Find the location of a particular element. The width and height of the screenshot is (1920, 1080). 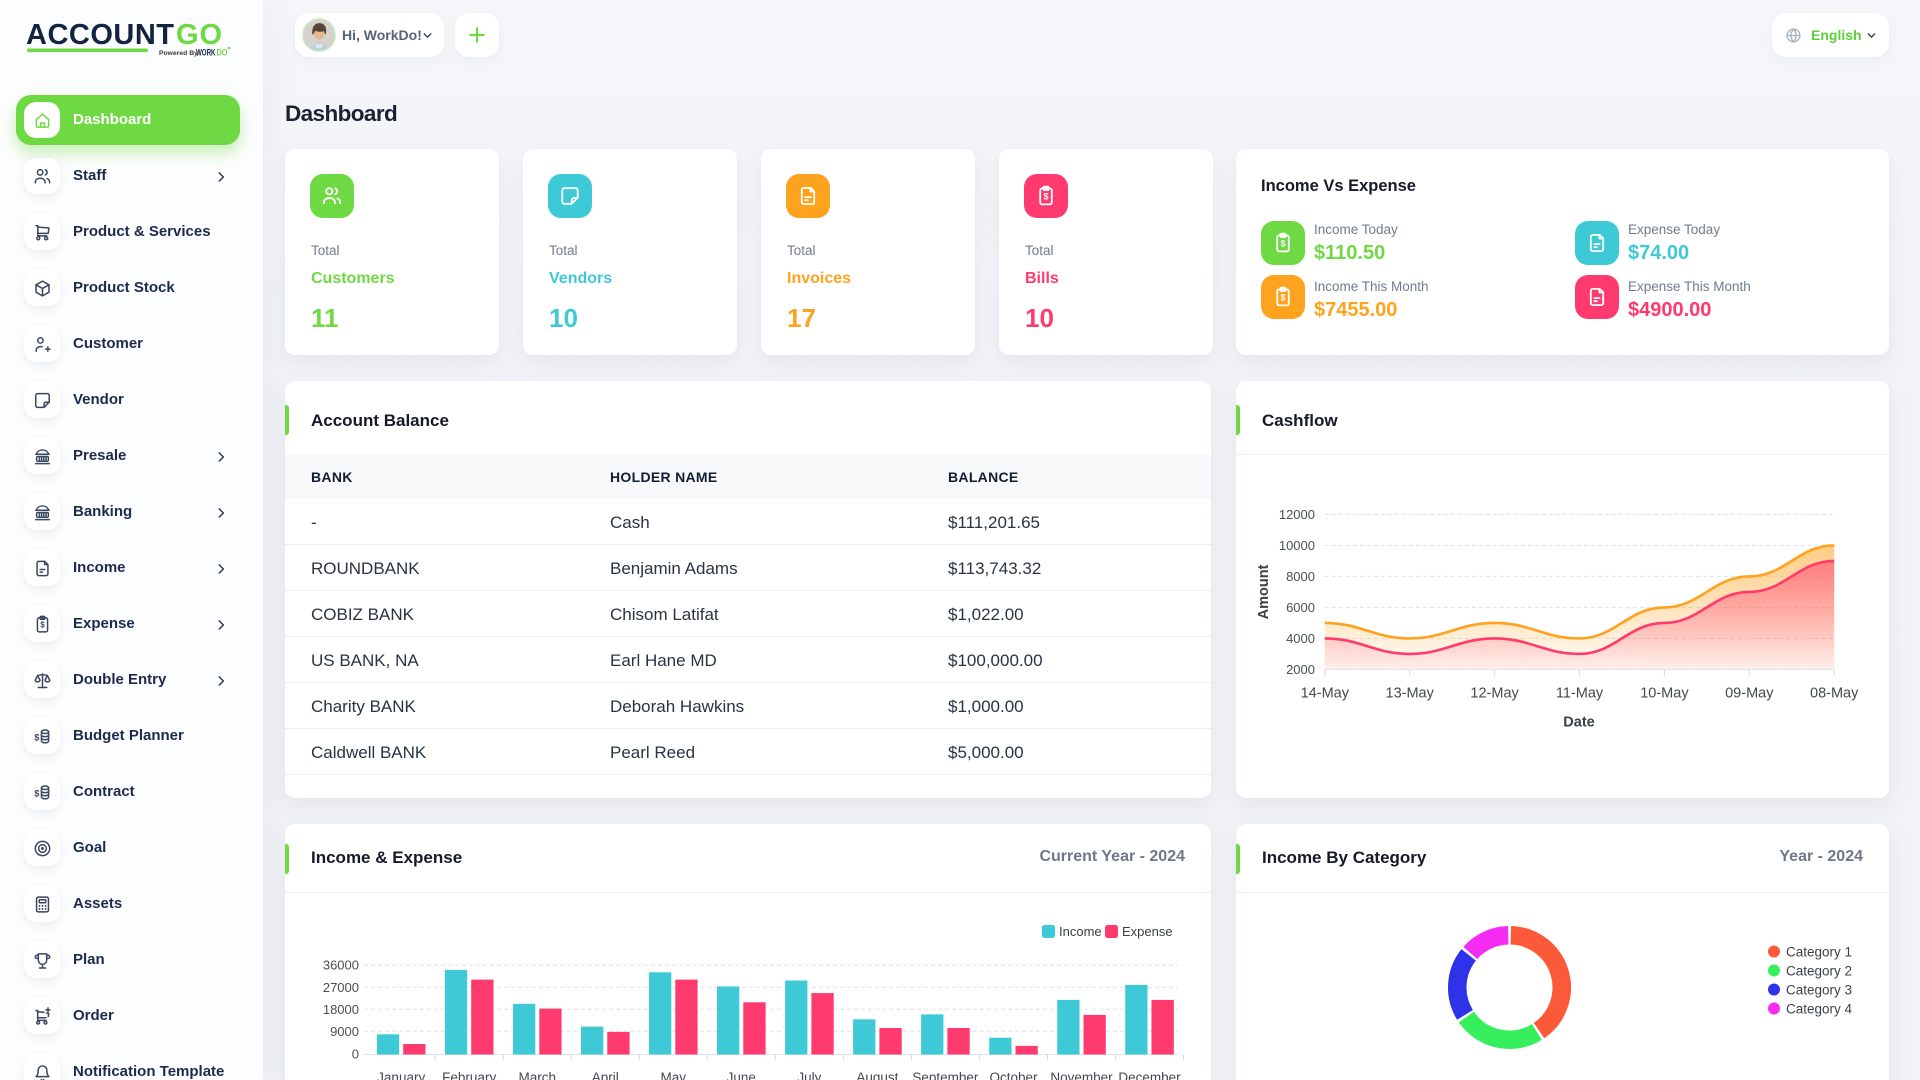

svg-text: 12000 is located at coordinates (1297, 514).